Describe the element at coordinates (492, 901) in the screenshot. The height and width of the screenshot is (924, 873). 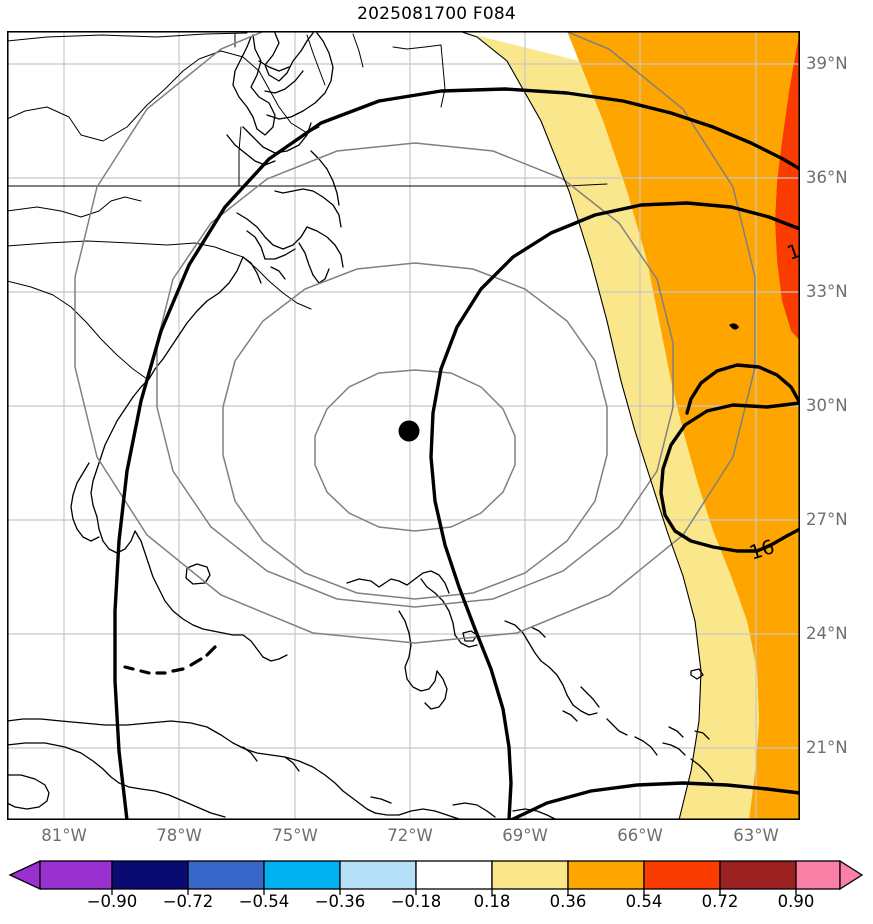
I see `cbar-tick-label-5: 0.18` at that location.